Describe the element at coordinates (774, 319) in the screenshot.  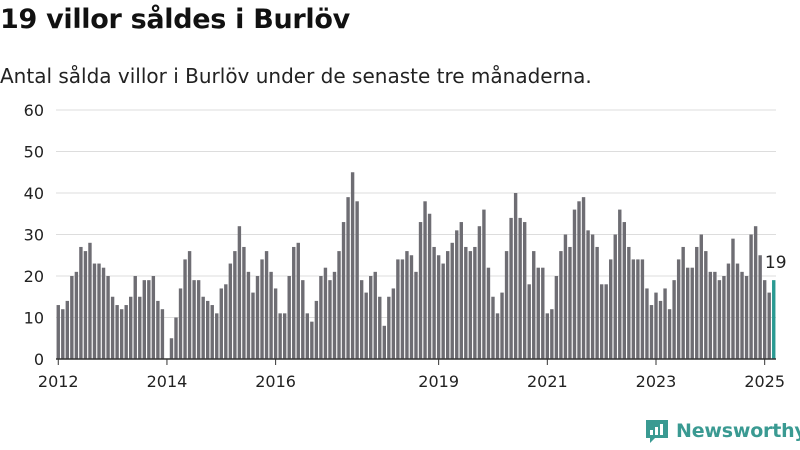
I see `bar-highlight` at that location.